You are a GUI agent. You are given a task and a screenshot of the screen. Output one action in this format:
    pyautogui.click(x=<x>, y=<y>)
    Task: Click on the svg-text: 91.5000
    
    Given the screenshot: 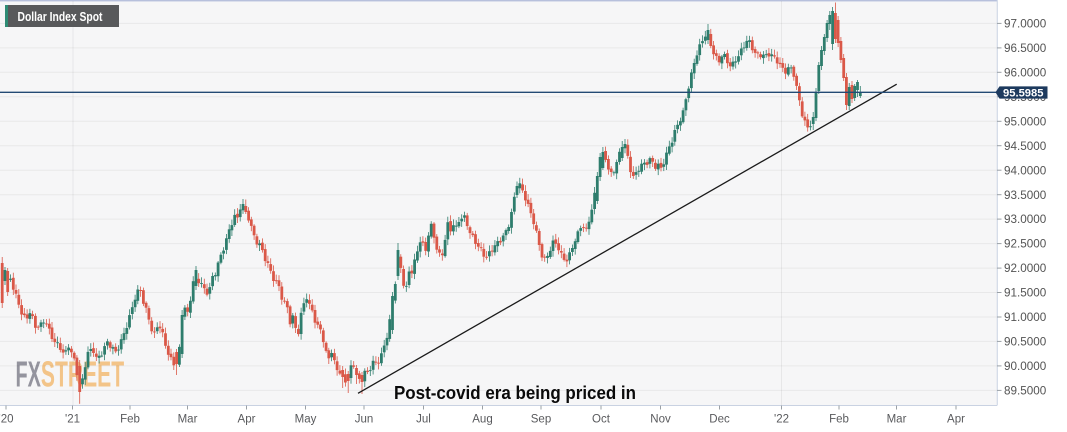 What is the action you would take?
    pyautogui.click(x=1025, y=293)
    